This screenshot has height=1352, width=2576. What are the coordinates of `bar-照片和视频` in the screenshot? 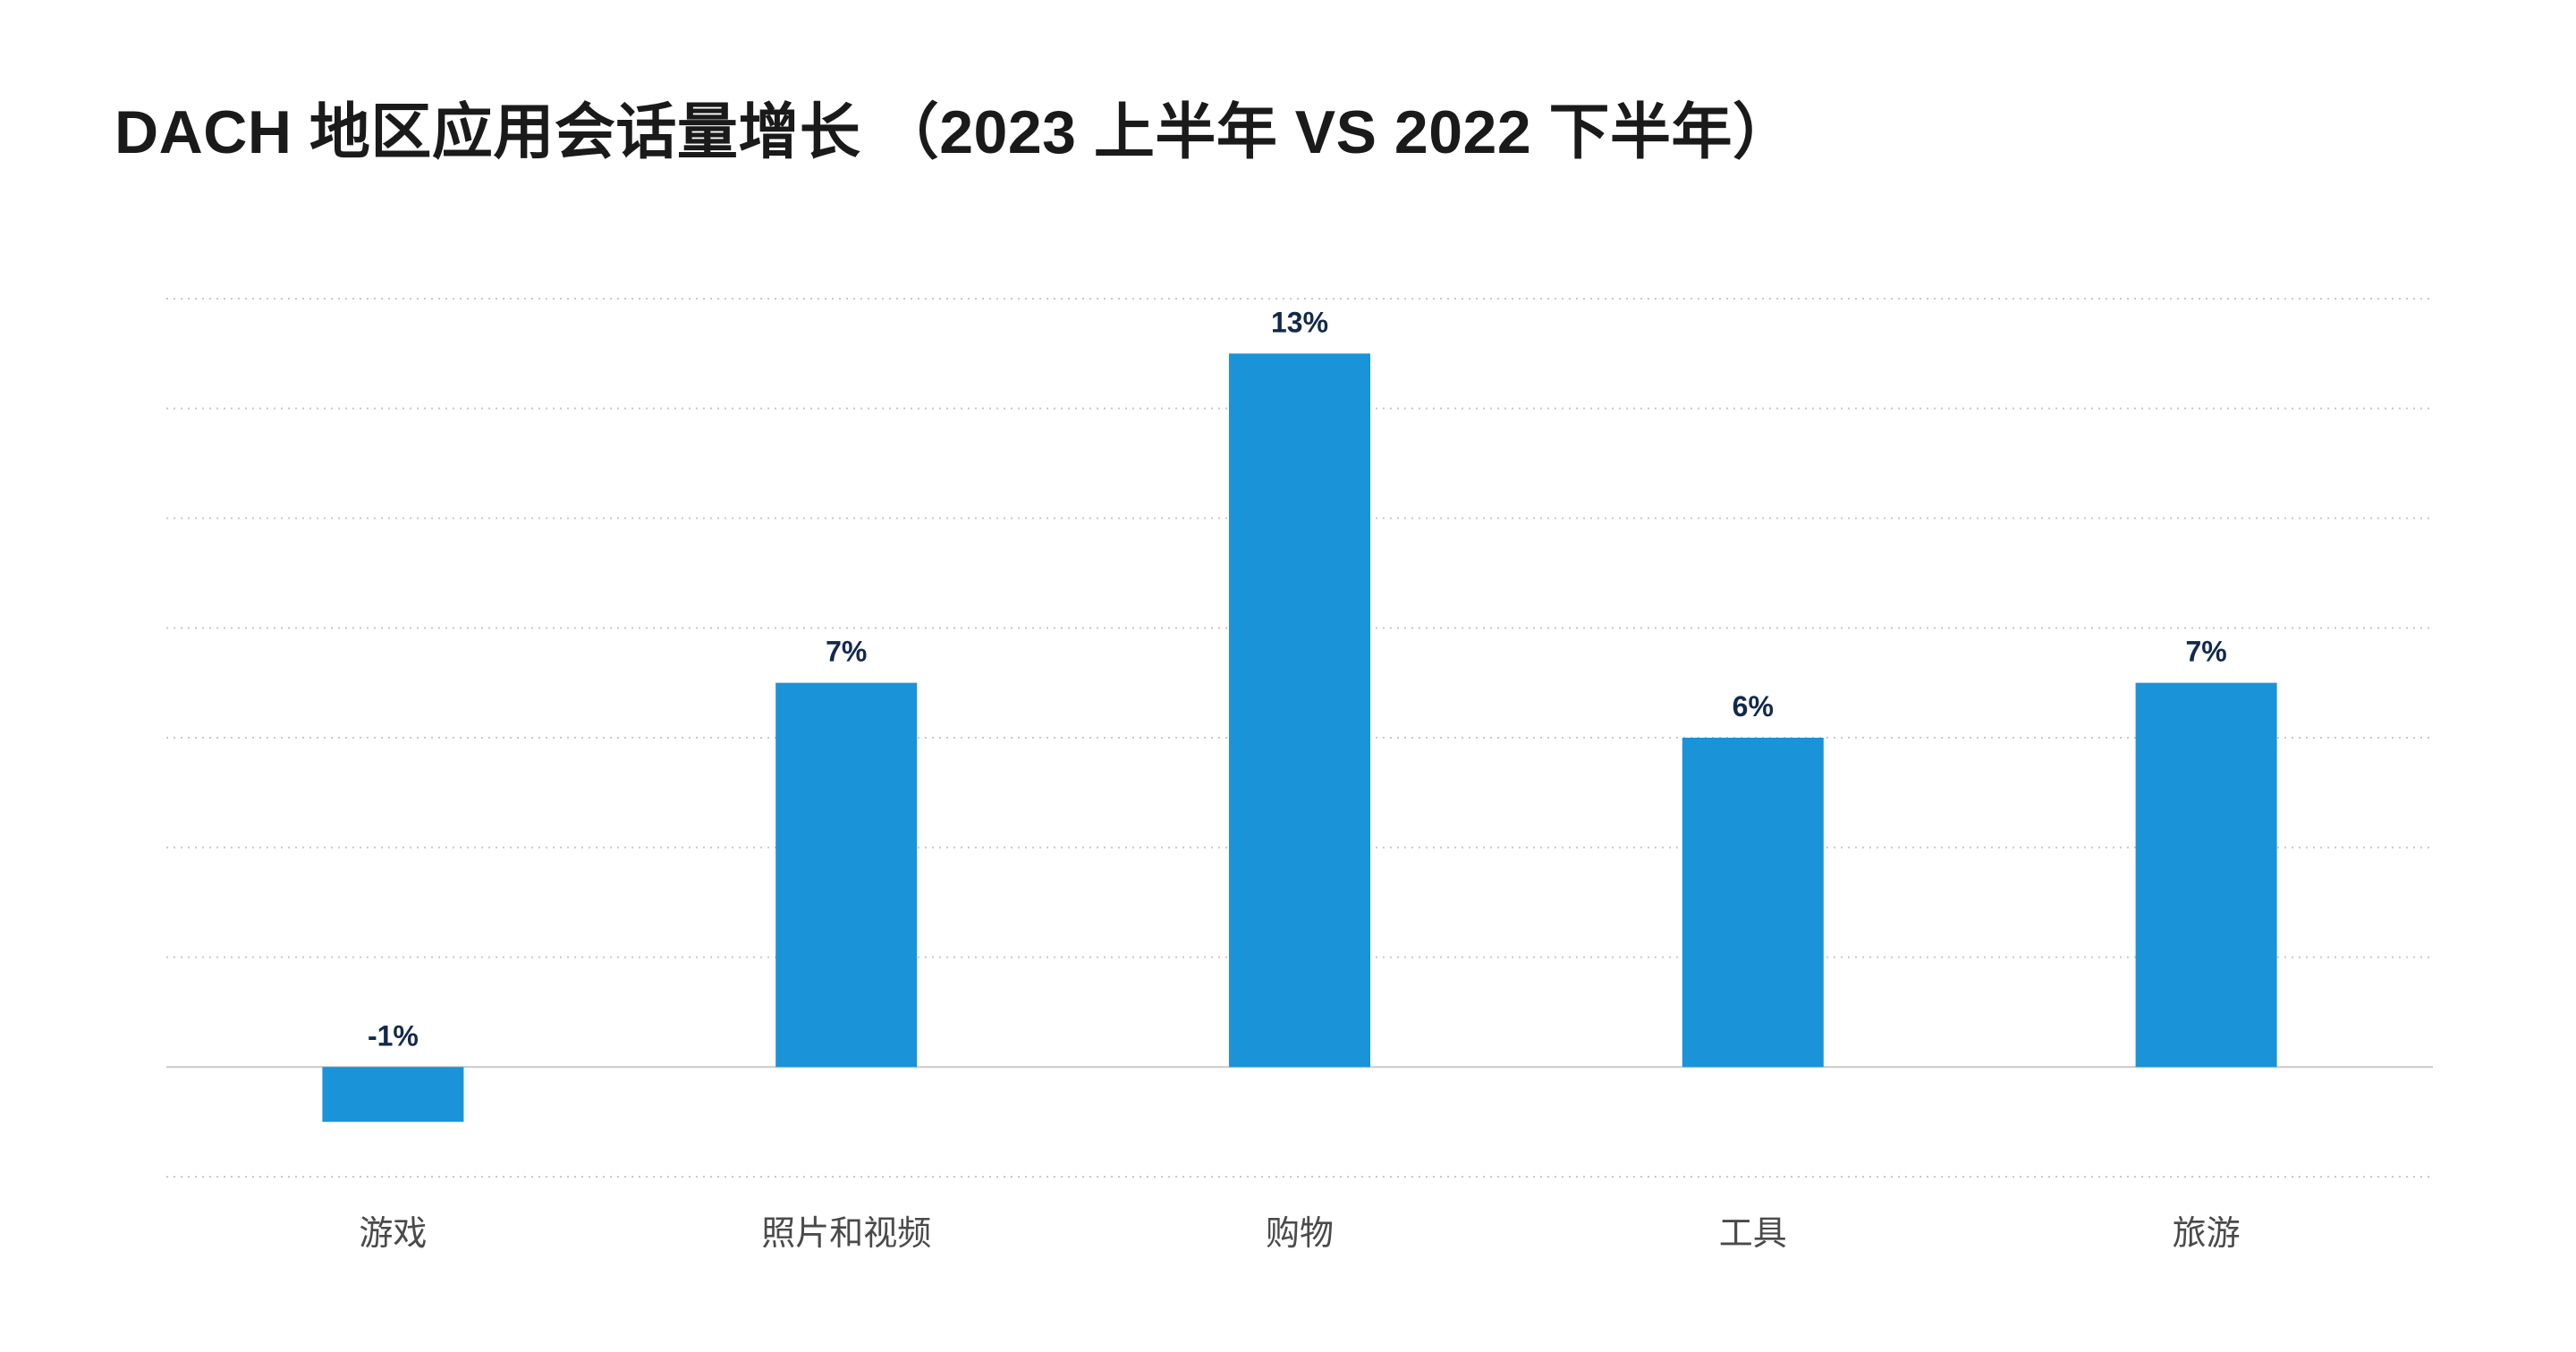 It's located at (846, 875).